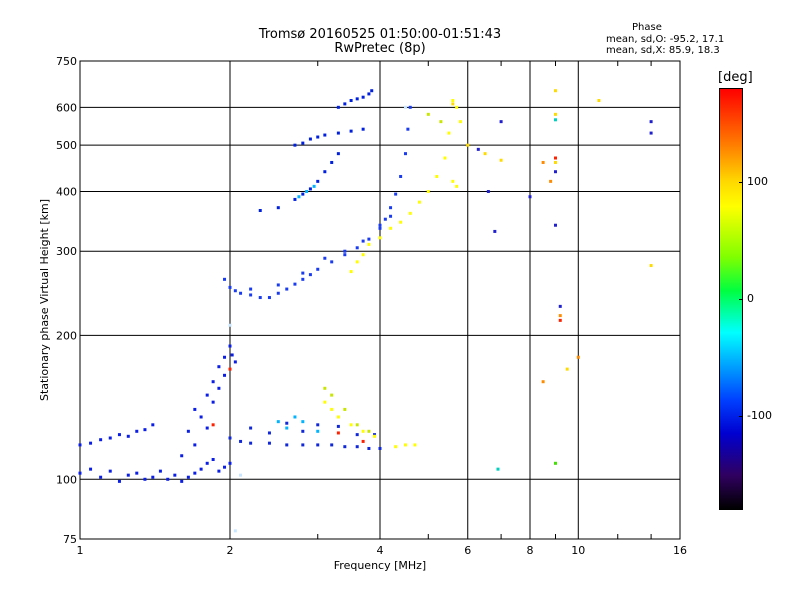 The height and width of the screenshot is (600, 800). What do you see at coordinates (759, 416) in the screenshot?
I see `colorbar-tick-label: -100` at bounding box center [759, 416].